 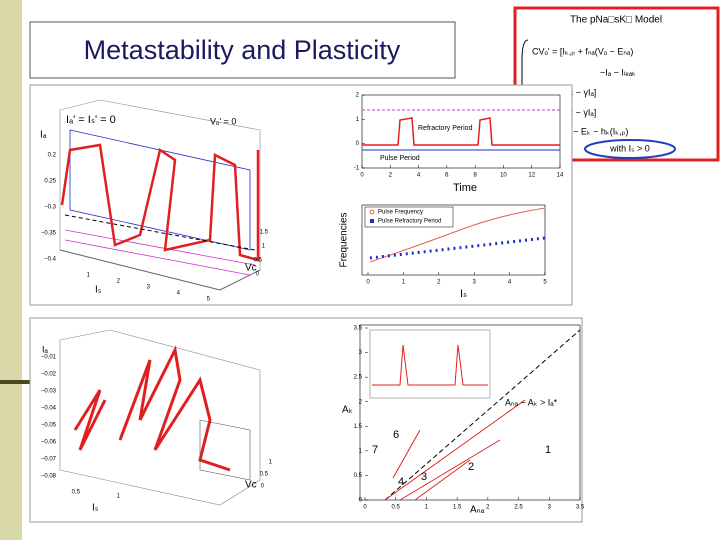 What do you see at coordinates (49, 477) in the screenshot?
I see `tick-label: −0.08` at bounding box center [49, 477].